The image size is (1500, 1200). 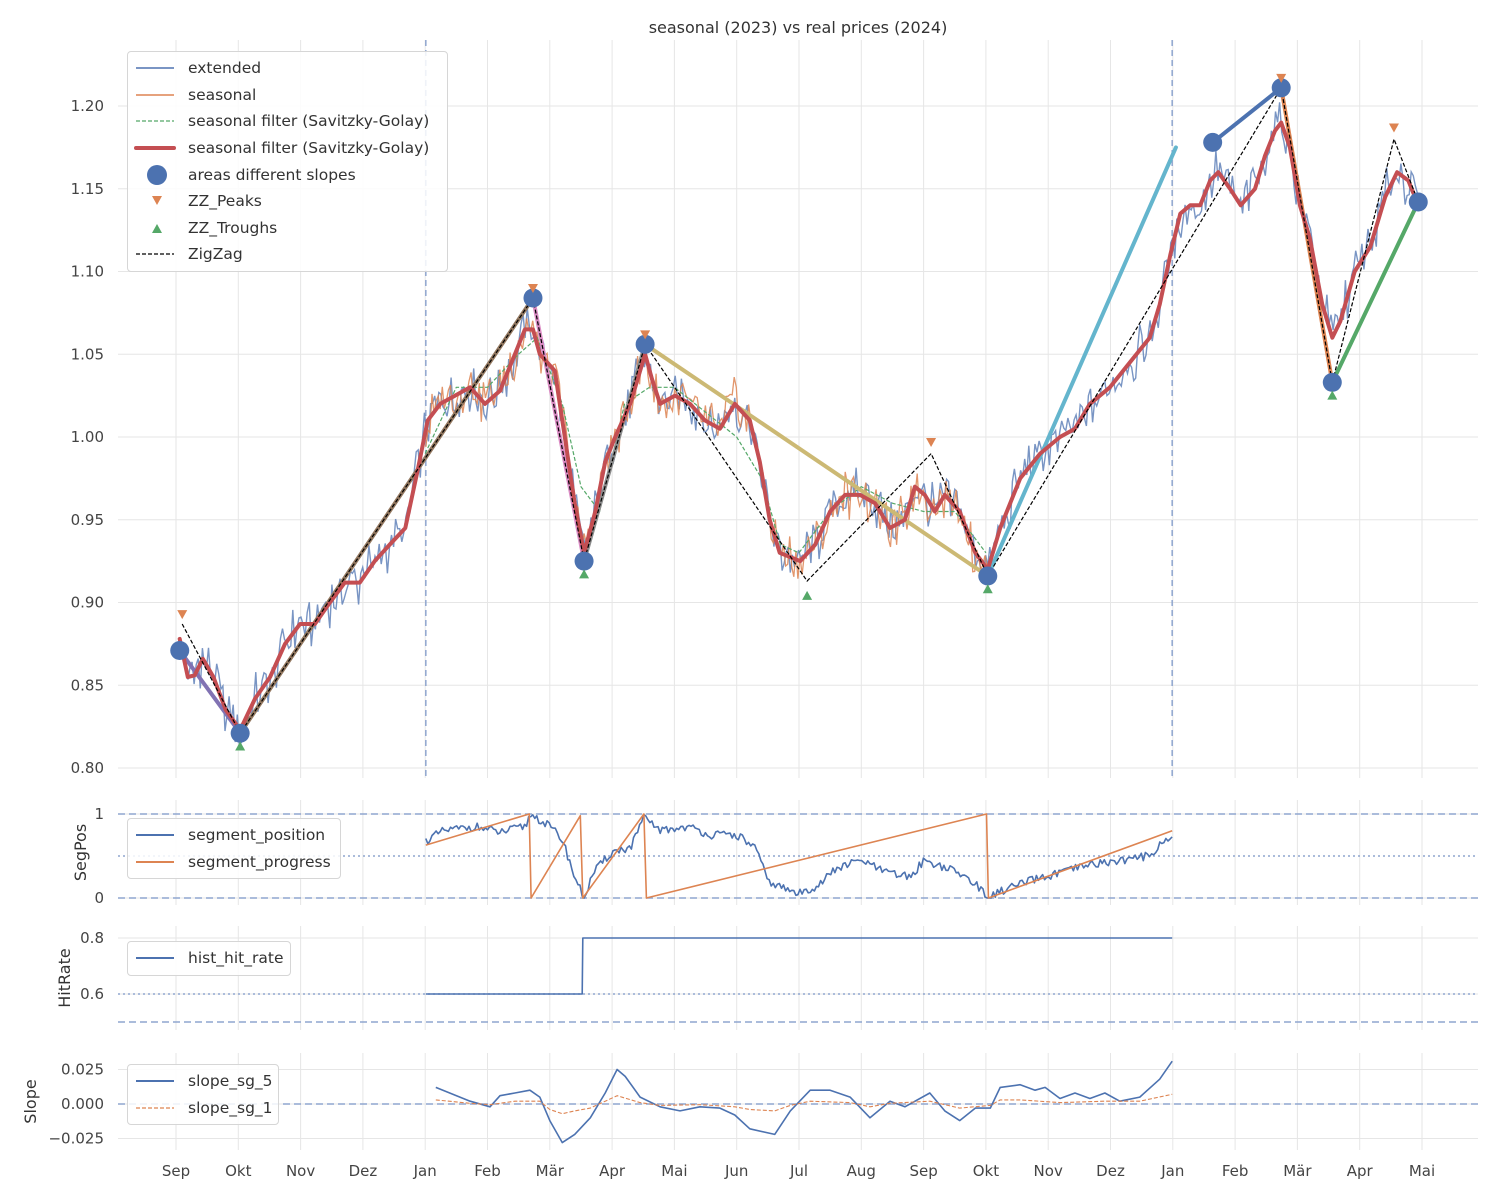 I want to click on y-tick-label: 0.90, so click(x=87, y=603).